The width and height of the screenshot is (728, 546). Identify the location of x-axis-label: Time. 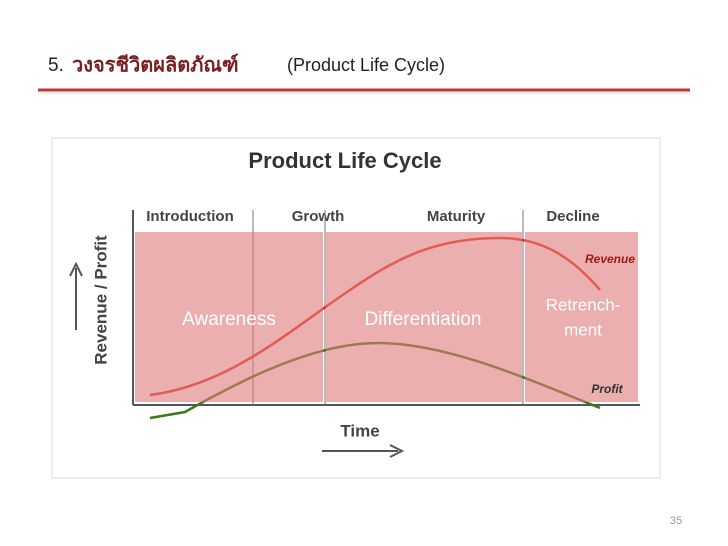
(359, 430).